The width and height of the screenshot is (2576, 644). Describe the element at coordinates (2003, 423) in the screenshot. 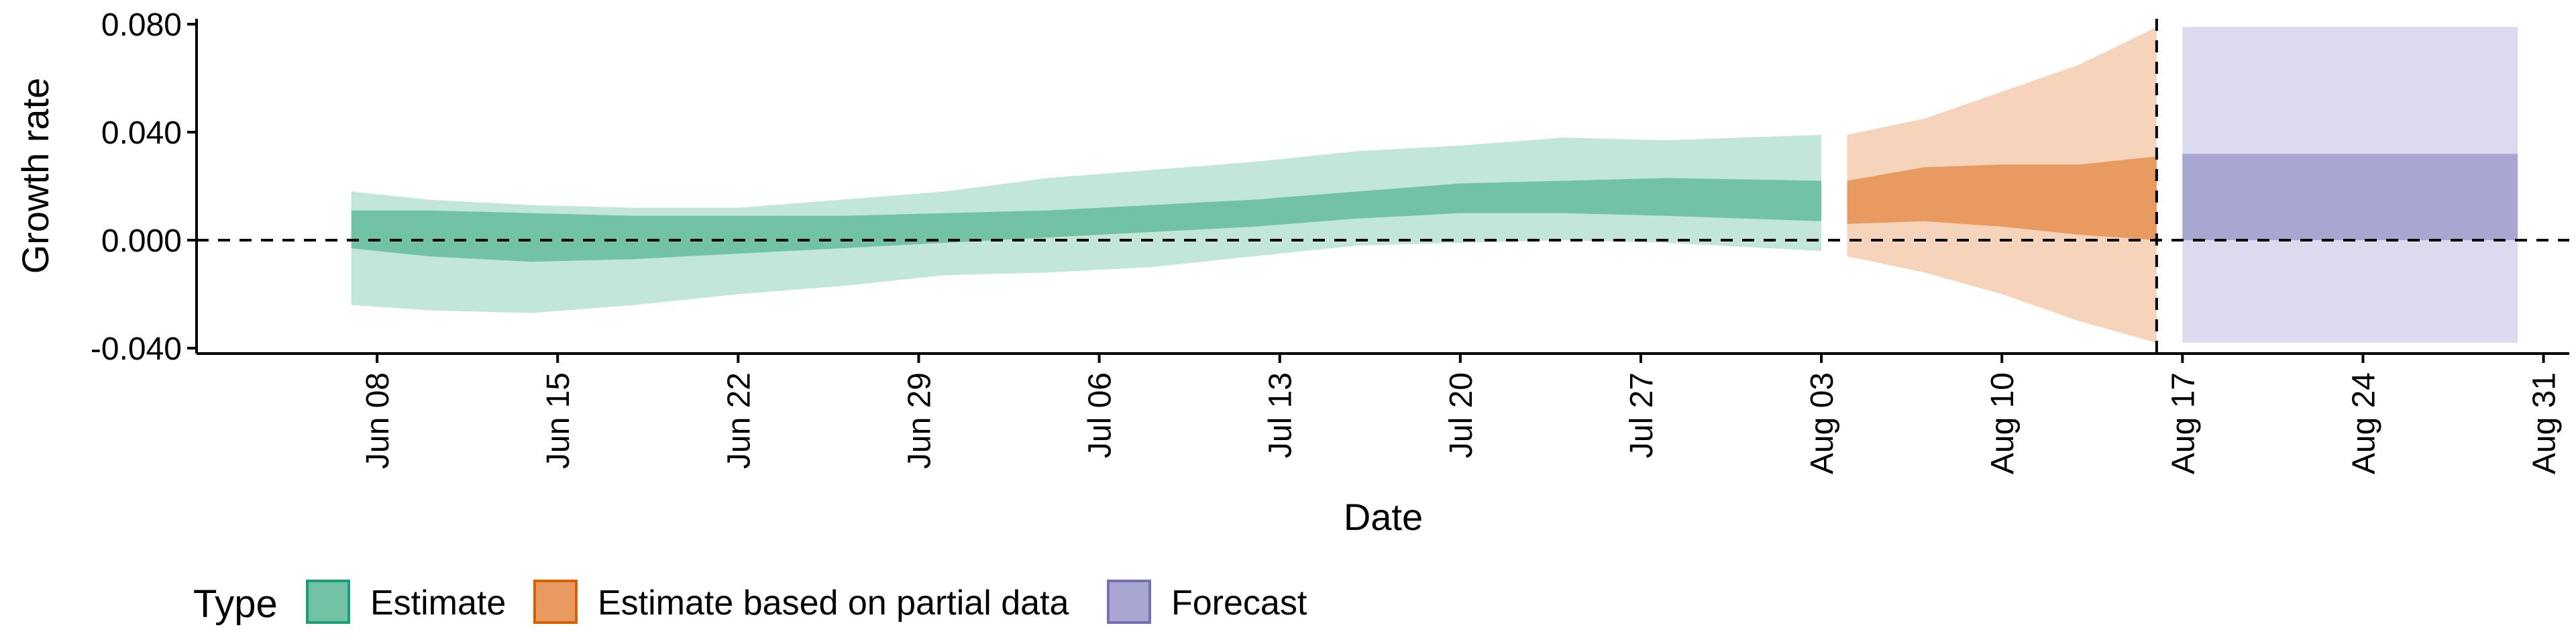

I see `x-tick-label: Aug 10` at that location.